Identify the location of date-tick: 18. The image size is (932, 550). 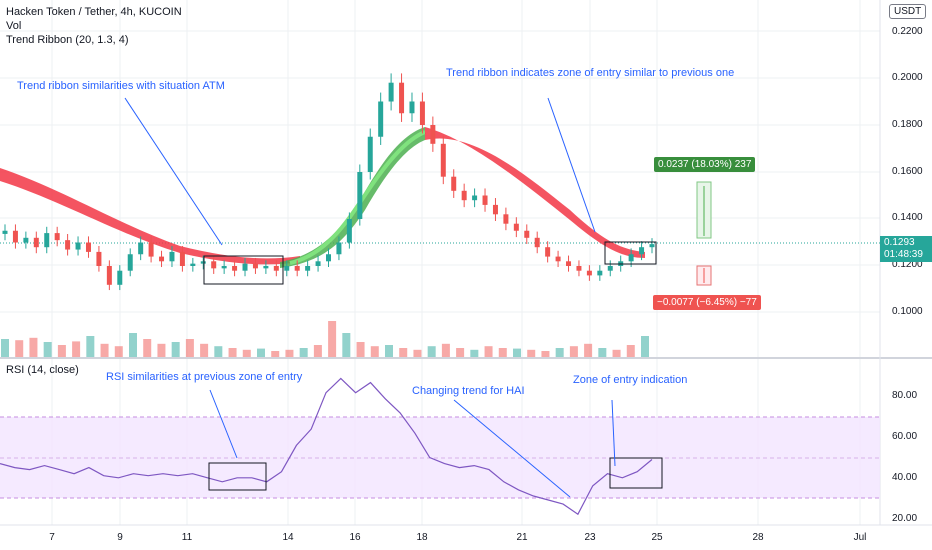
(422, 537).